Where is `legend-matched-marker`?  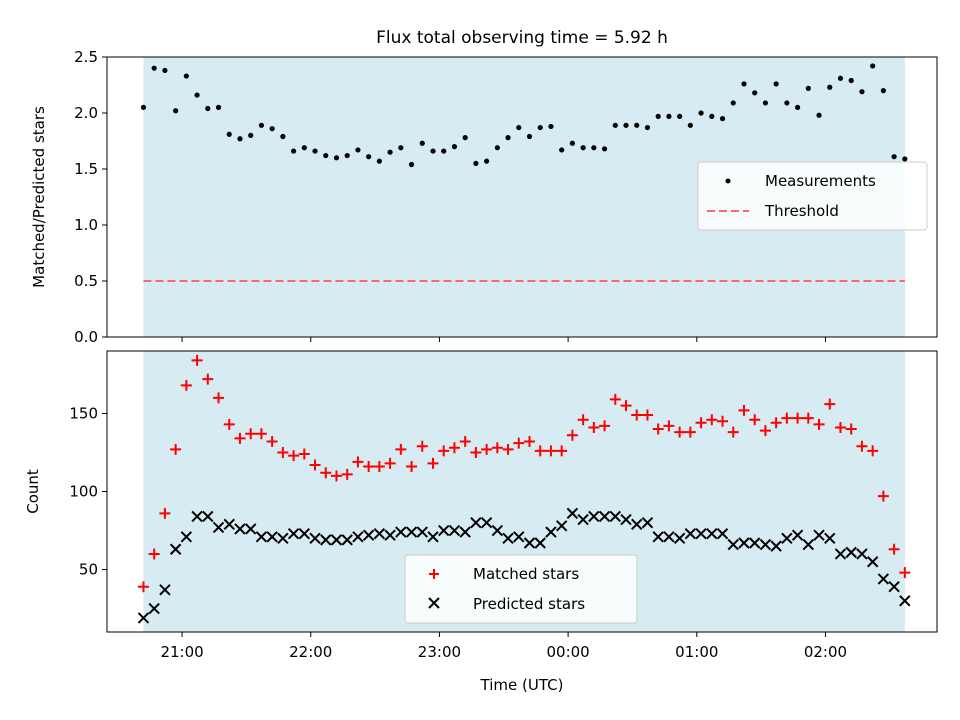
legend-matched-marker is located at coordinates (434, 574).